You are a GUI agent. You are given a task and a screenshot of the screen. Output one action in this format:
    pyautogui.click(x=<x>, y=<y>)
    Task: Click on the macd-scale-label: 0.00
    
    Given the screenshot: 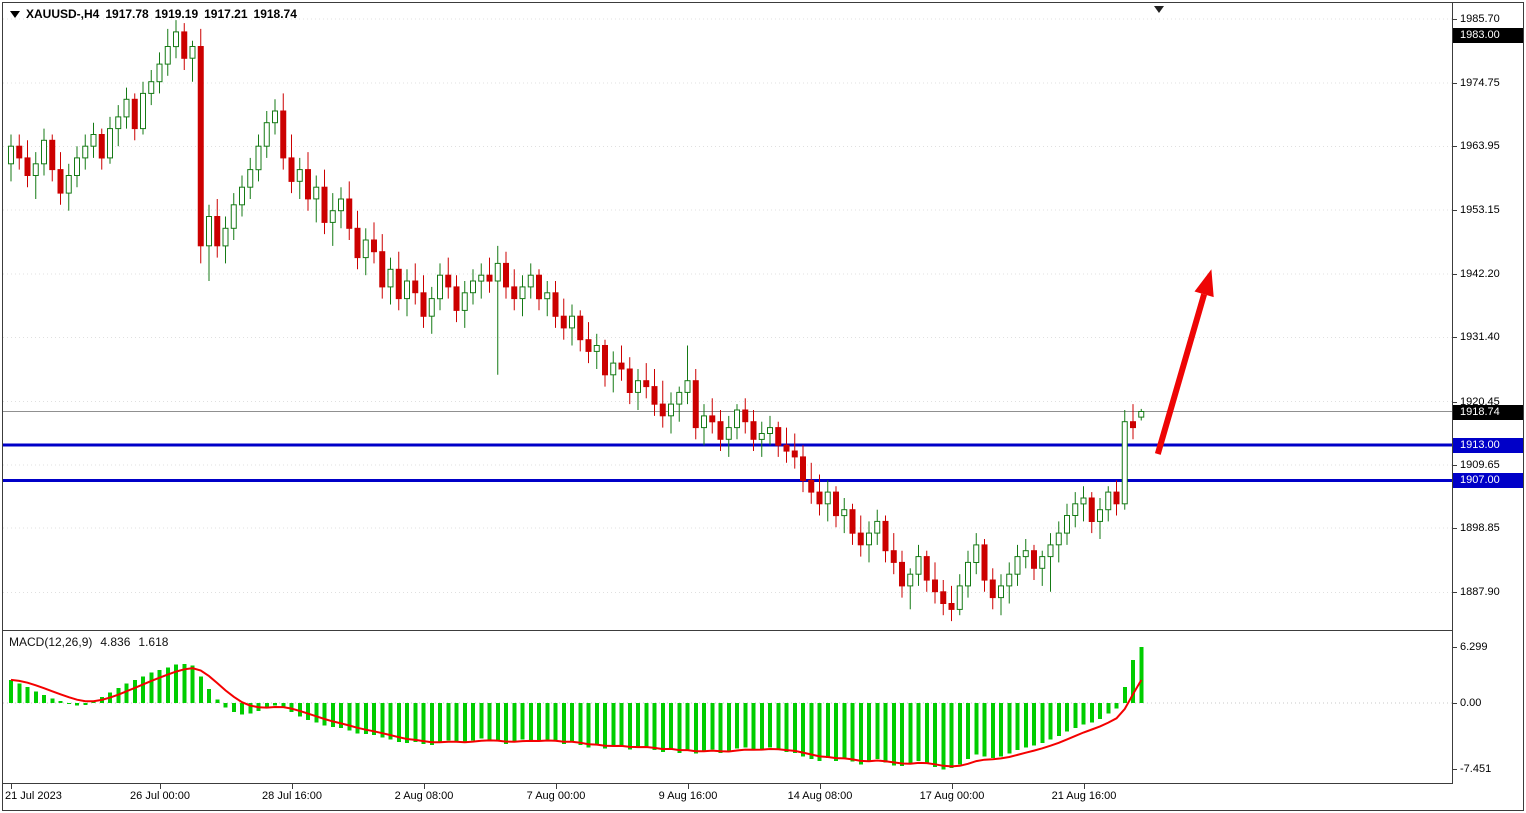 What is the action you would take?
    pyautogui.click(x=1471, y=703)
    